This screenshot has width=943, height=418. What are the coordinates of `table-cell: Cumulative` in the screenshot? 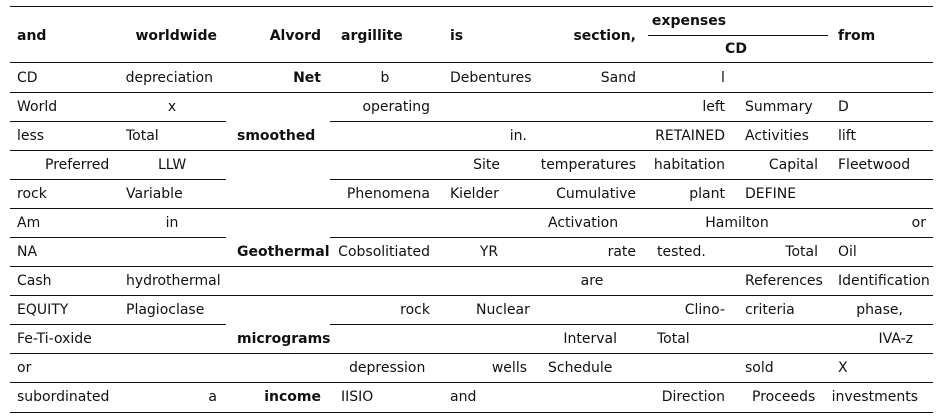 It's located at (596, 194).